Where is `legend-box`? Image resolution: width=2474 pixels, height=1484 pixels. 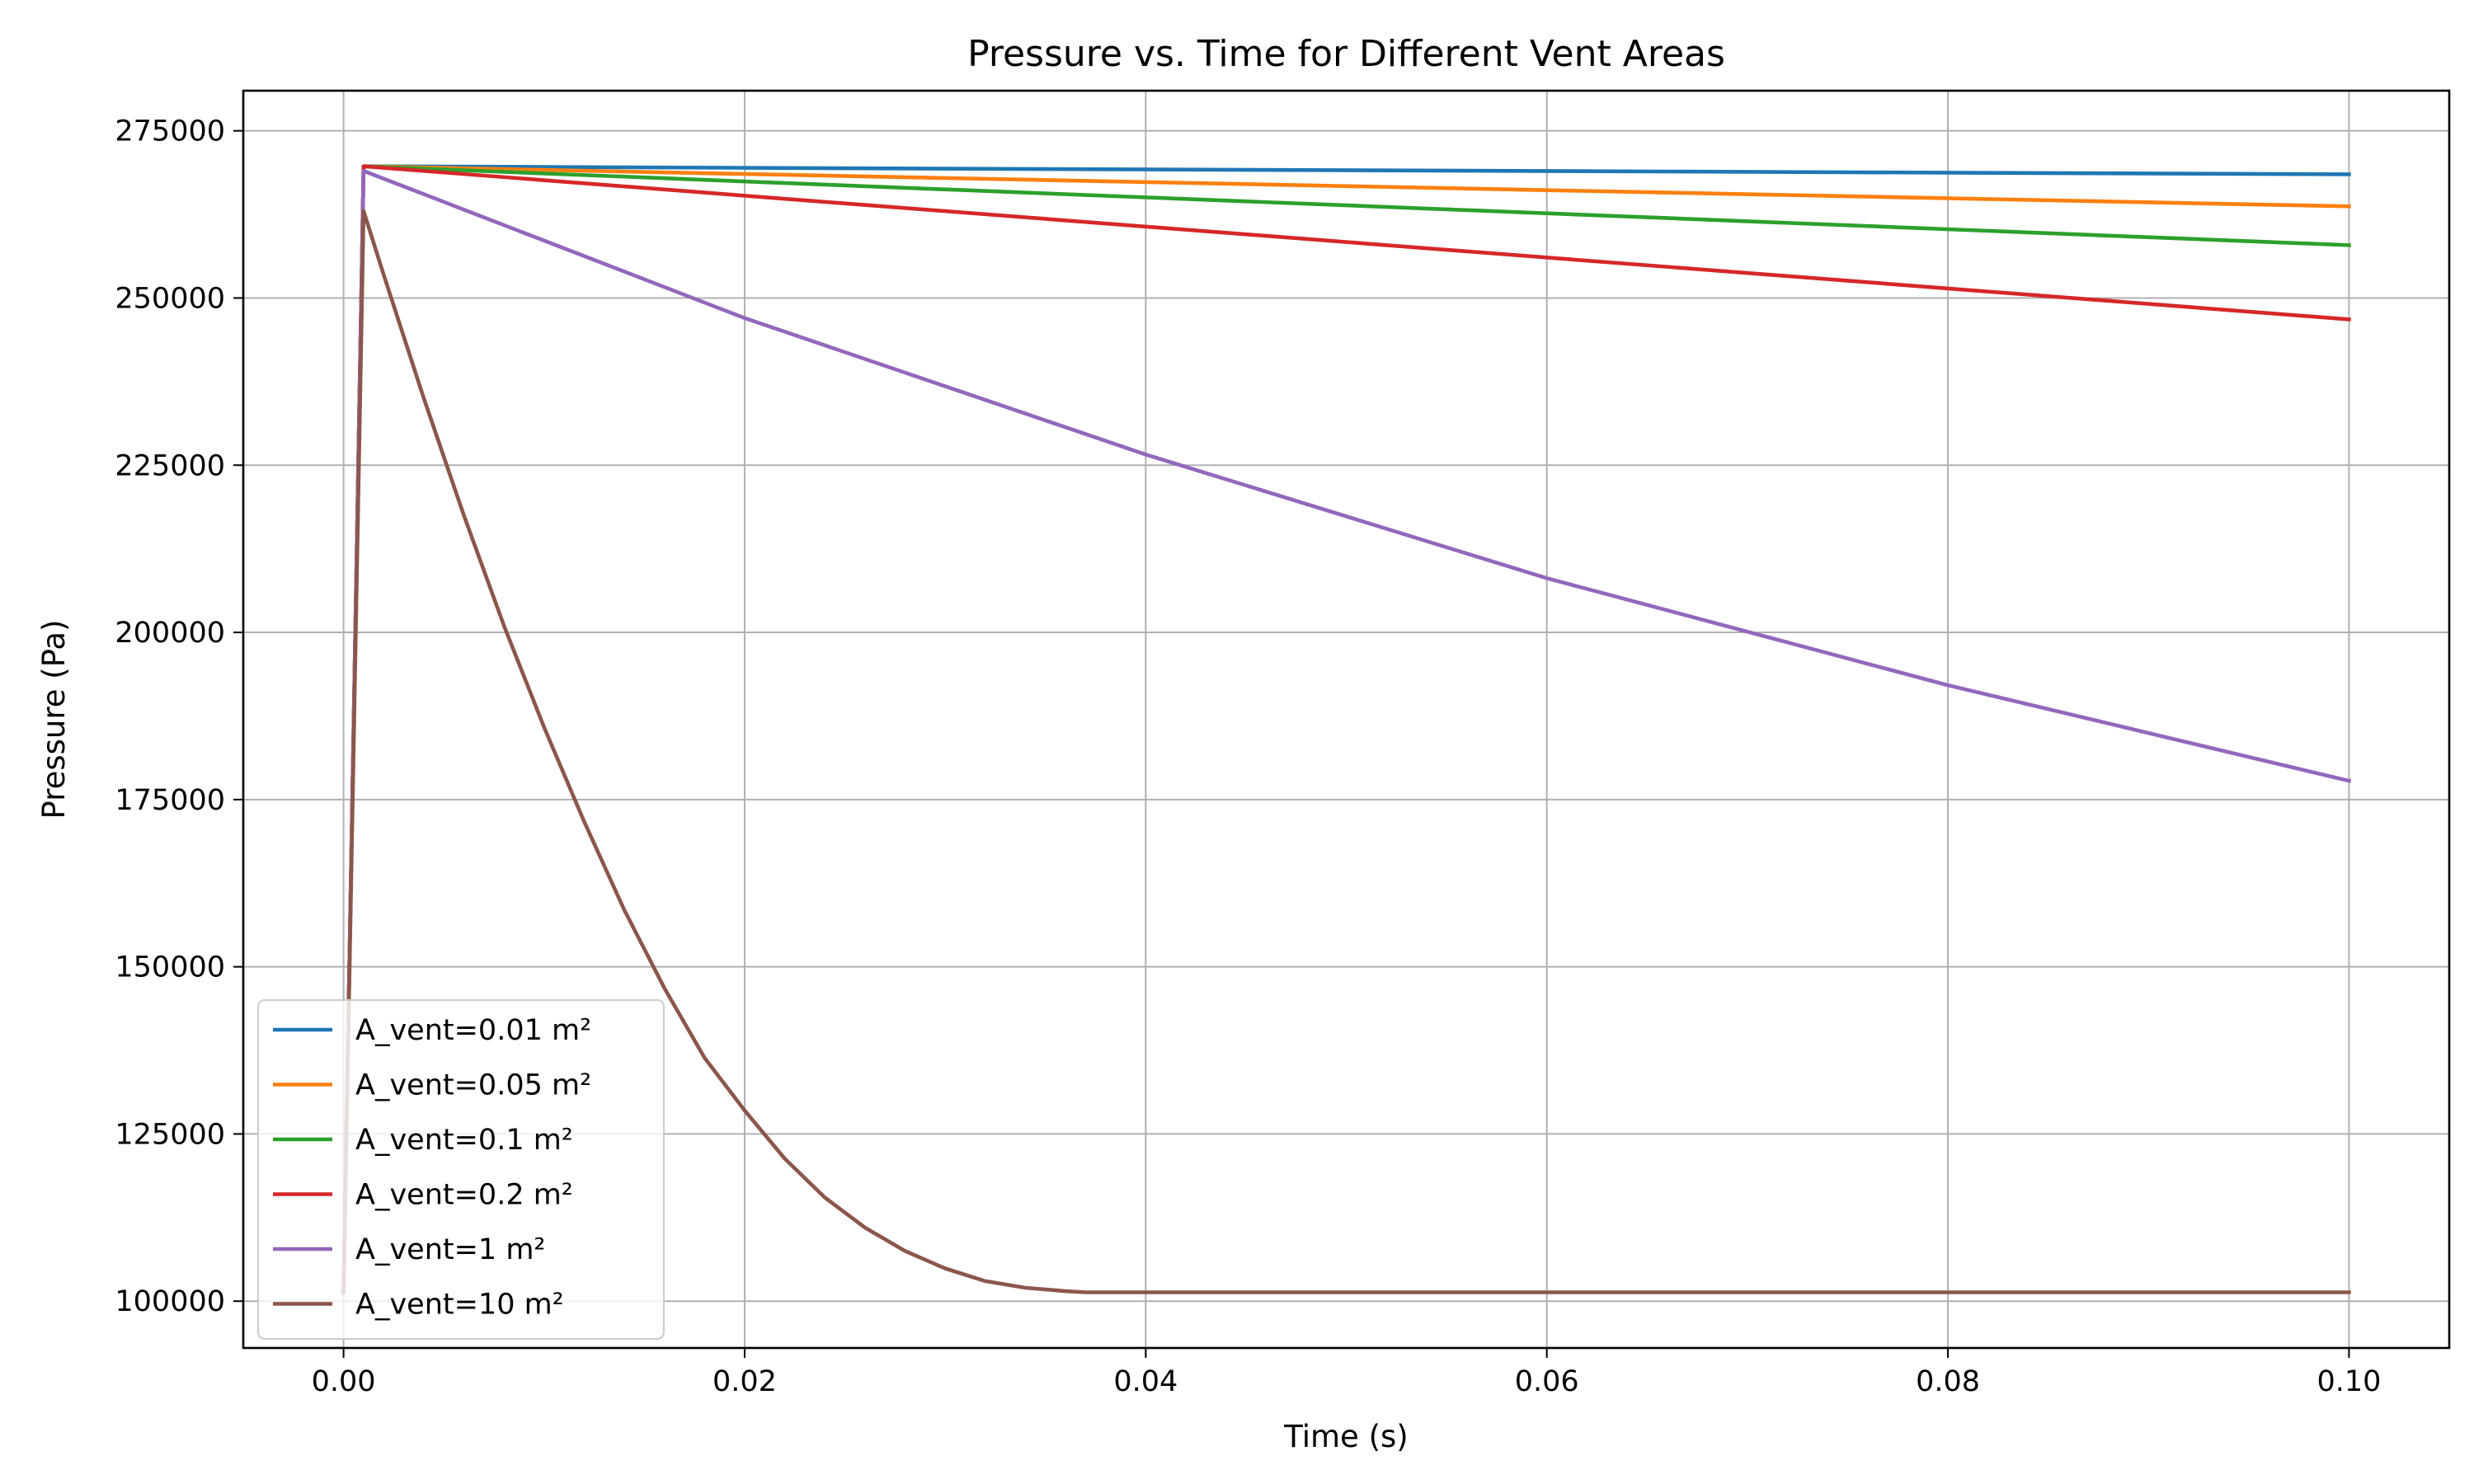
legend-box is located at coordinates (461, 1169).